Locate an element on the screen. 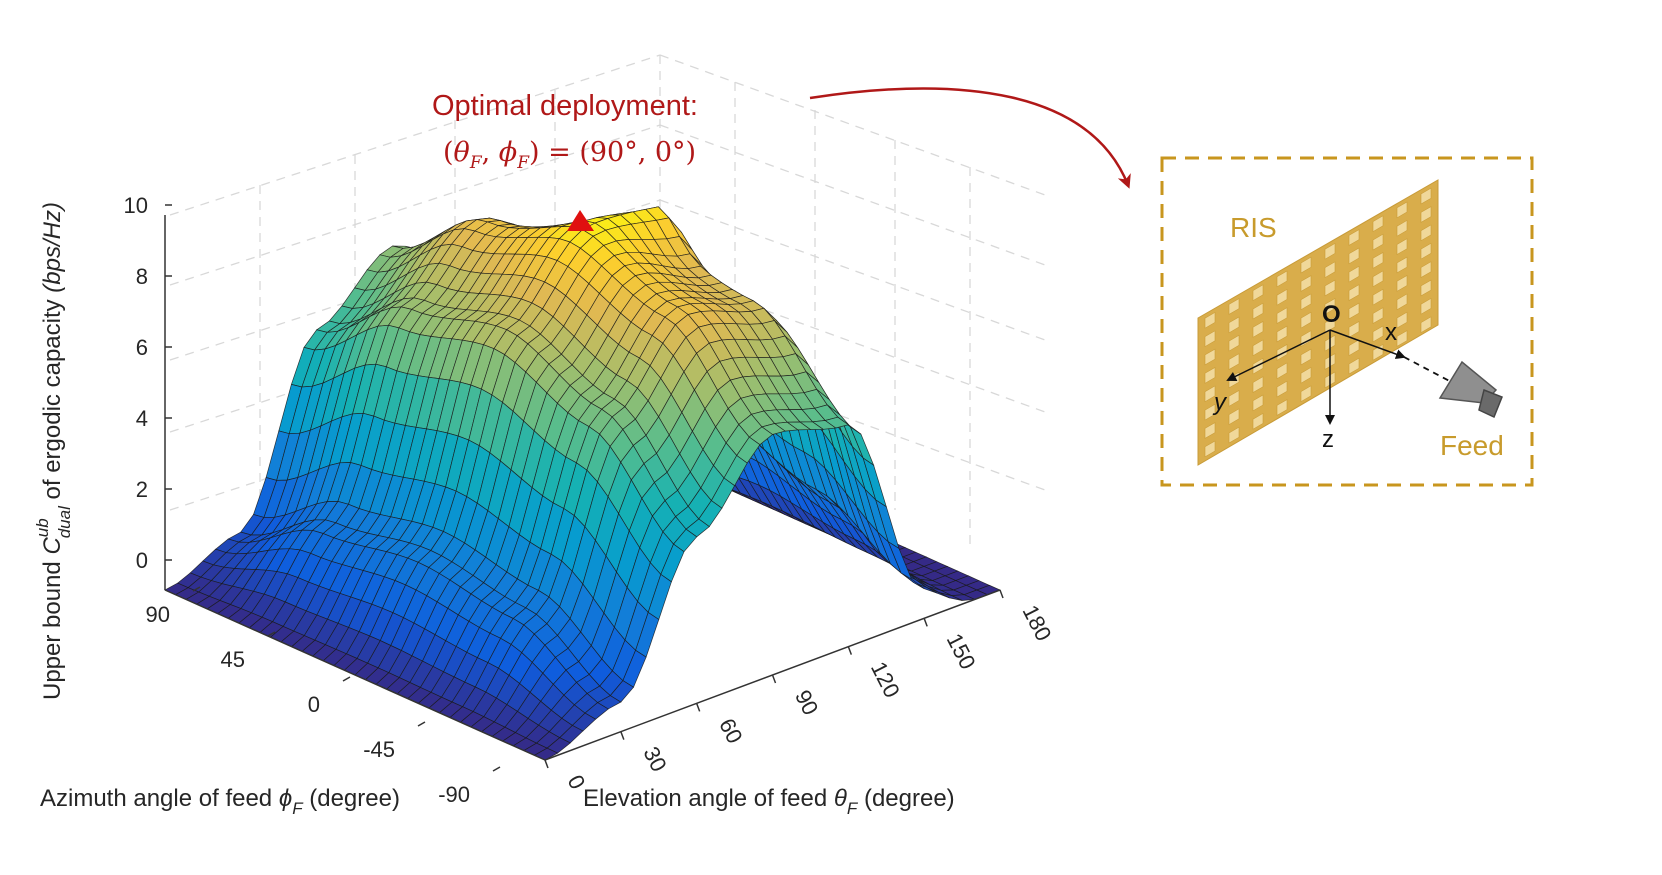  z-label-sup: ub is located at coordinates (42, 527).